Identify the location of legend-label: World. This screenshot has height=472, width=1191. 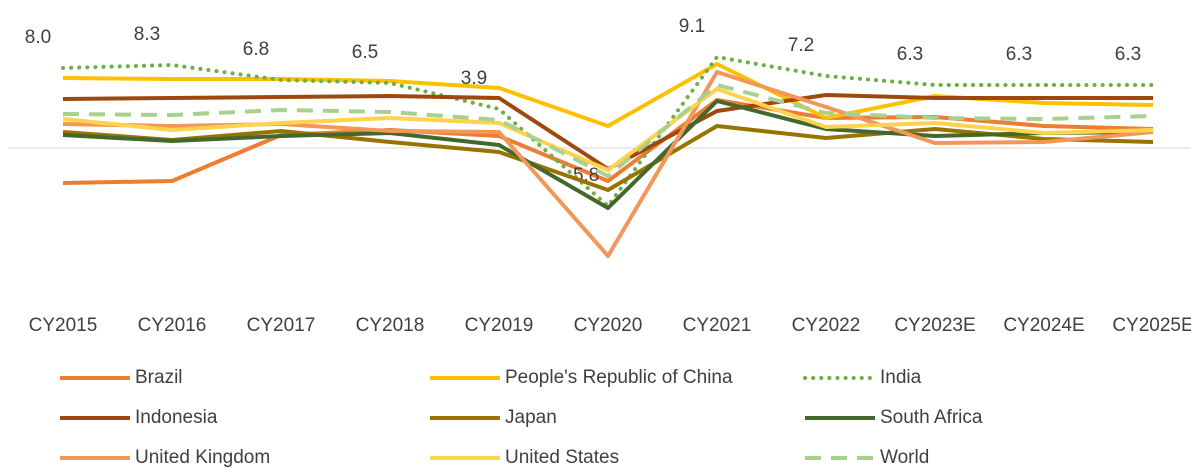
(904, 457).